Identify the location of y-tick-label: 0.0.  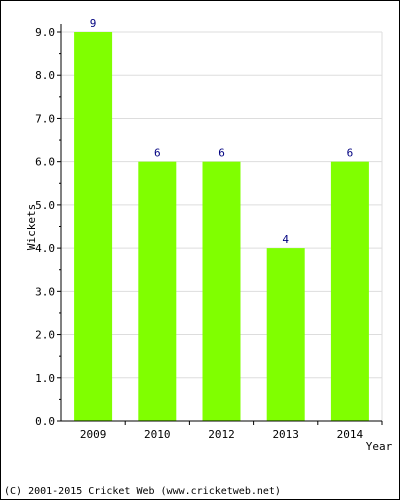
(45, 421).